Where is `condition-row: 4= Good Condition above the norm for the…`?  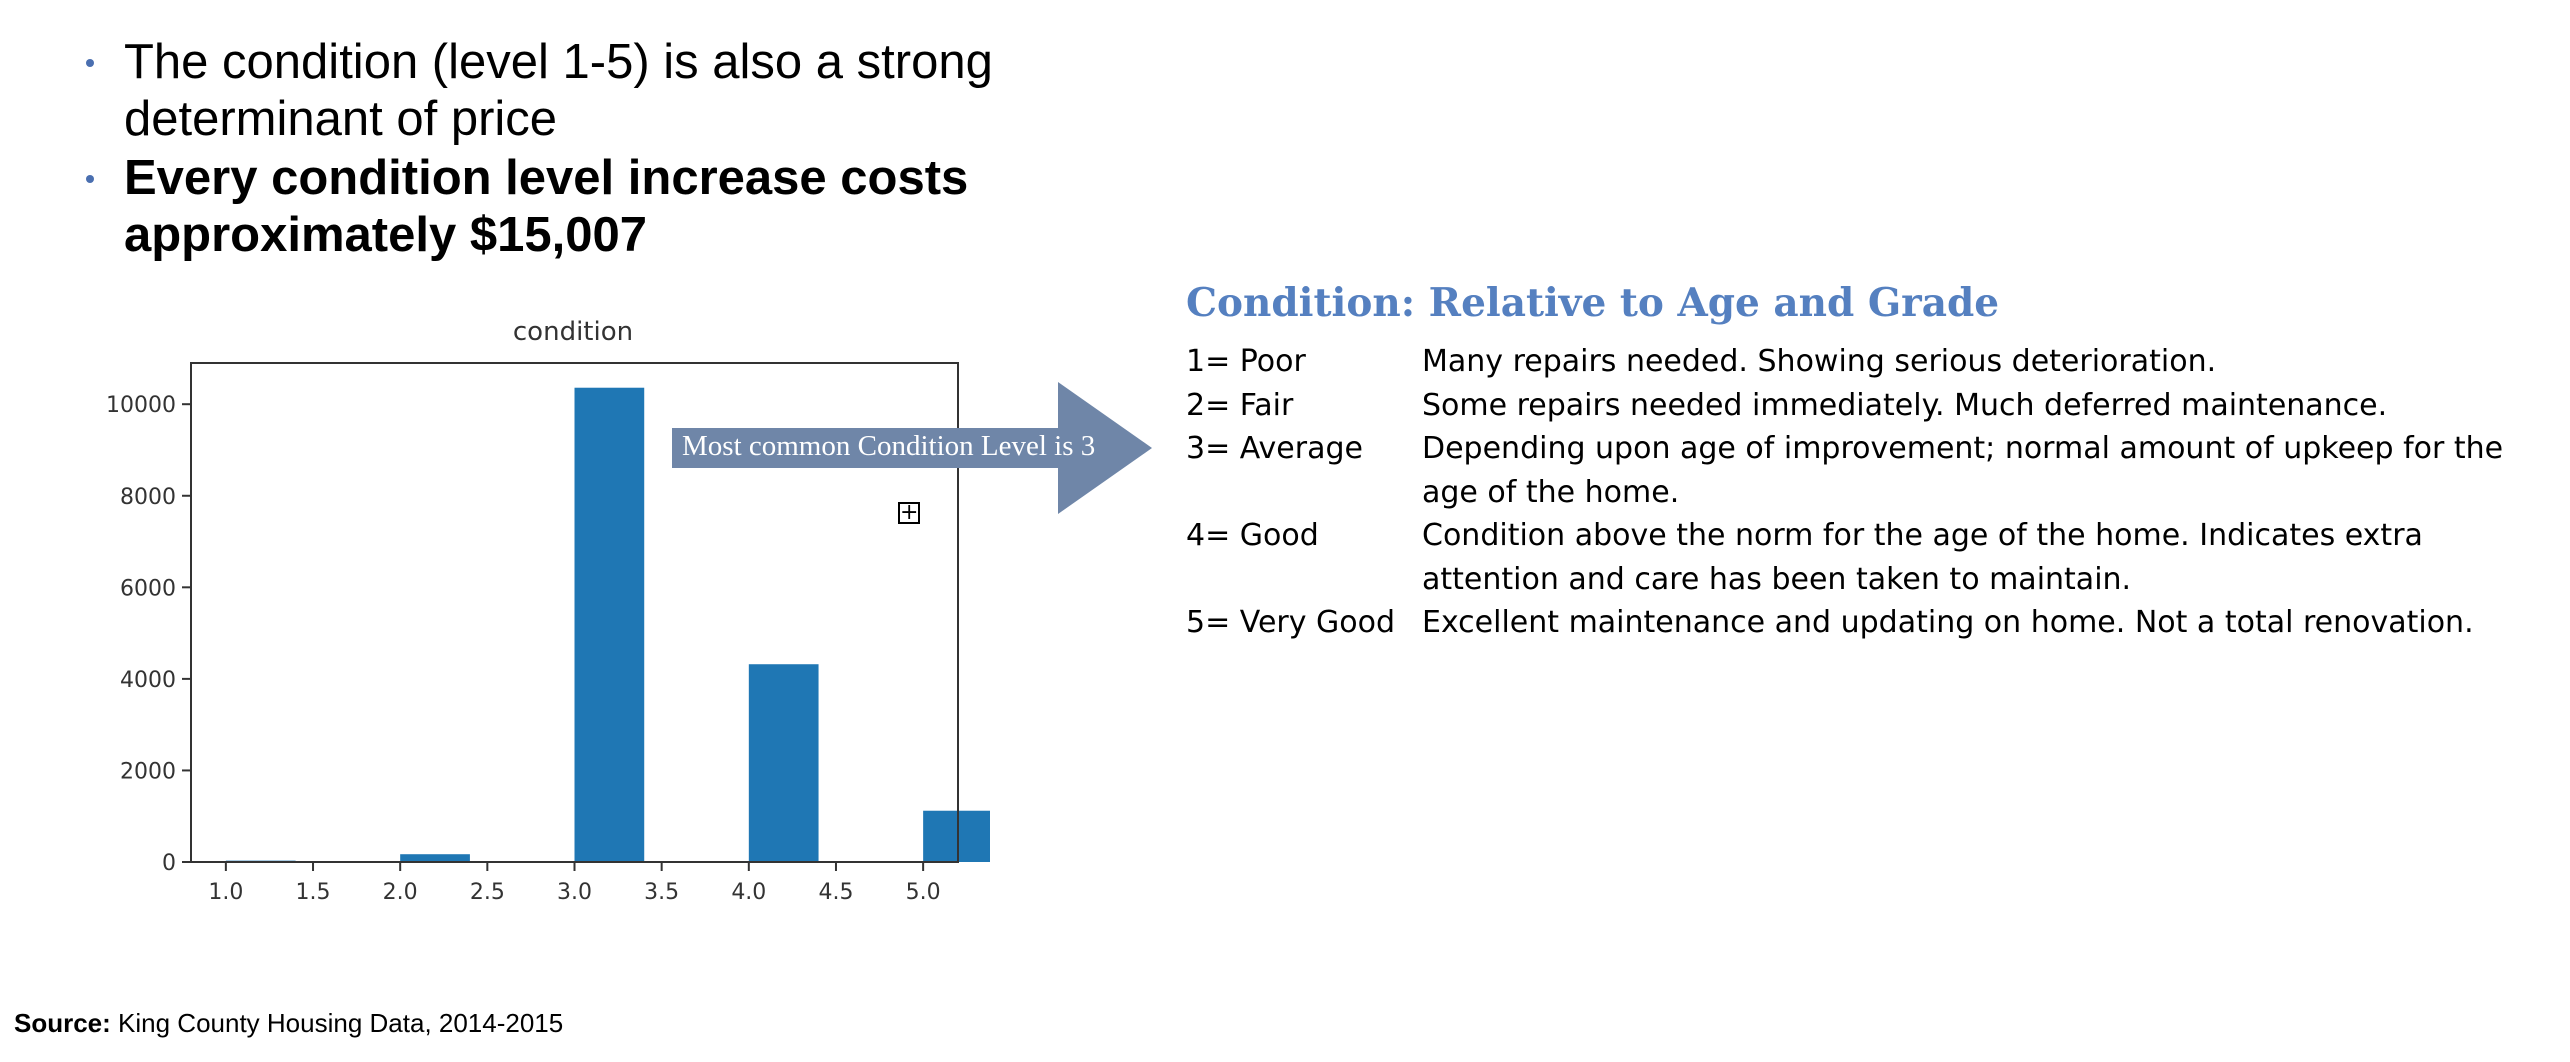 condition-row: 4= Good Condition above the norm for the… is located at coordinates (1876, 557).